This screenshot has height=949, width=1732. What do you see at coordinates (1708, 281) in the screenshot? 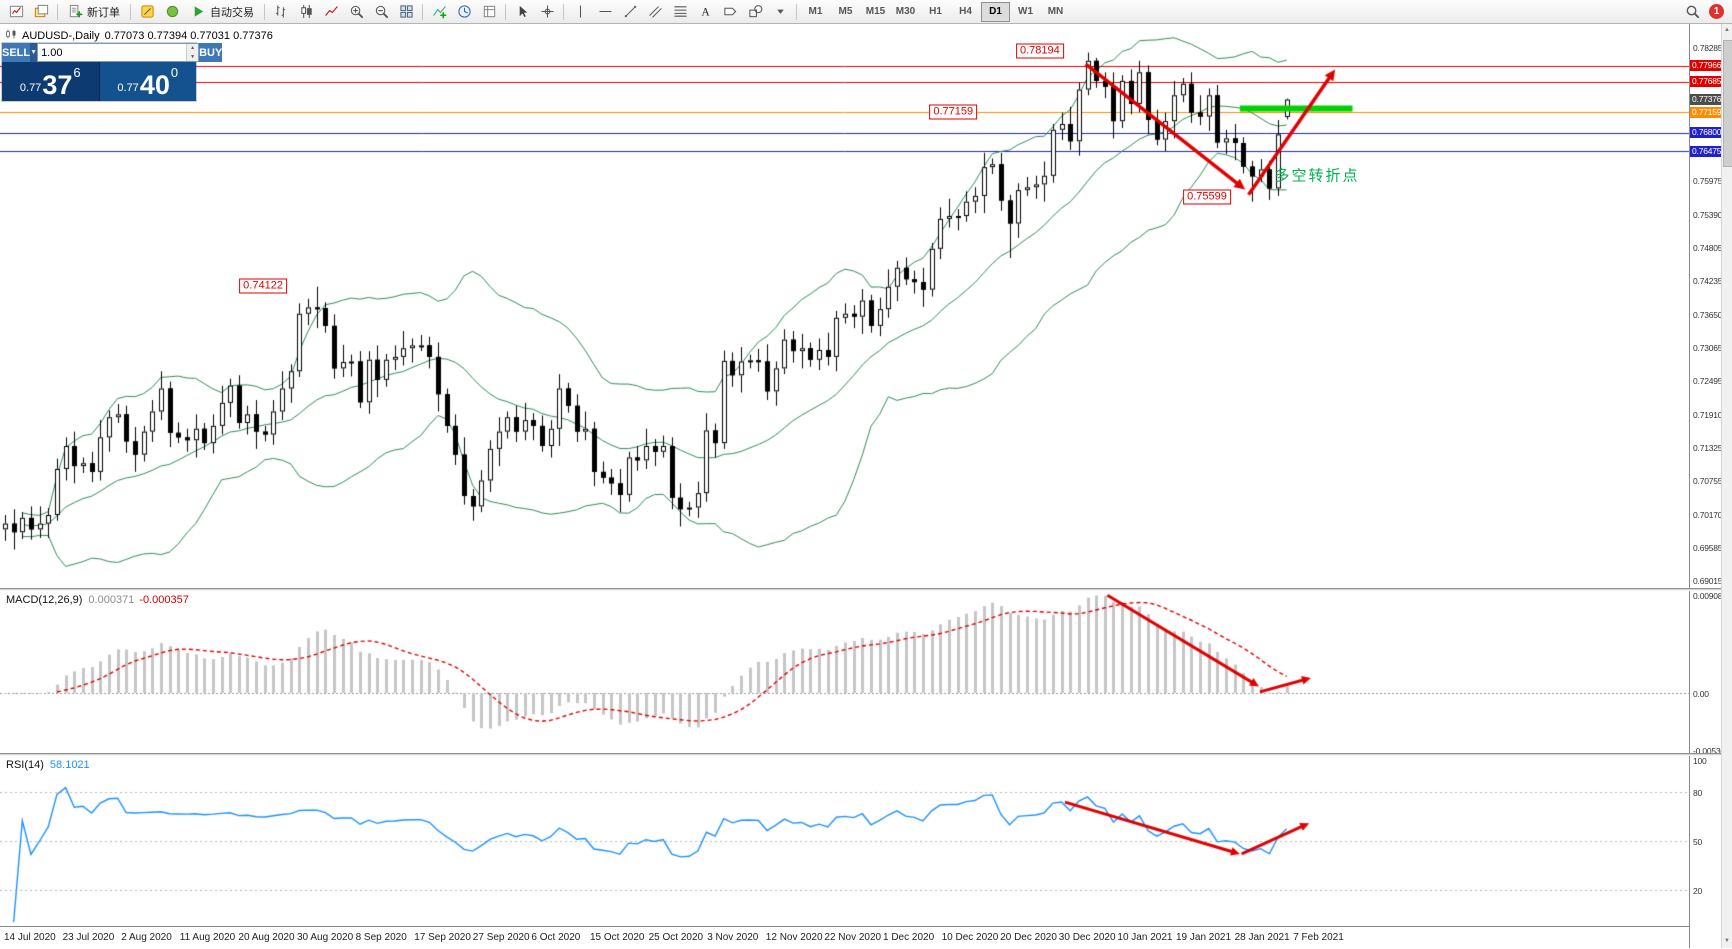
I see `price-axis-label: 0.74235` at bounding box center [1708, 281].